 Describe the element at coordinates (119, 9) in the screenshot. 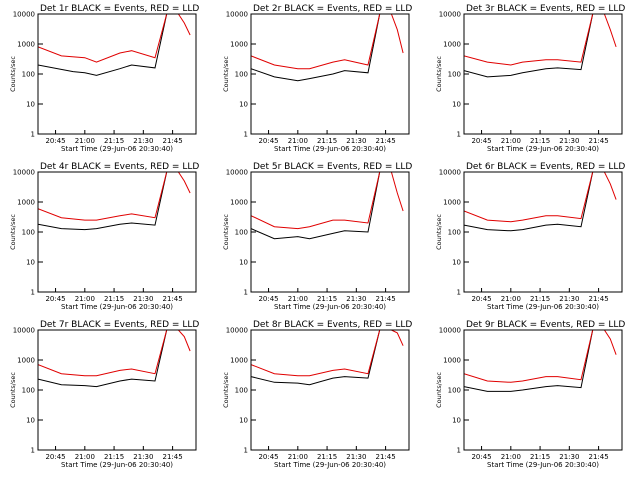

I see `panel-title: Det 1r BLACK = Events, RED = LLD` at that location.